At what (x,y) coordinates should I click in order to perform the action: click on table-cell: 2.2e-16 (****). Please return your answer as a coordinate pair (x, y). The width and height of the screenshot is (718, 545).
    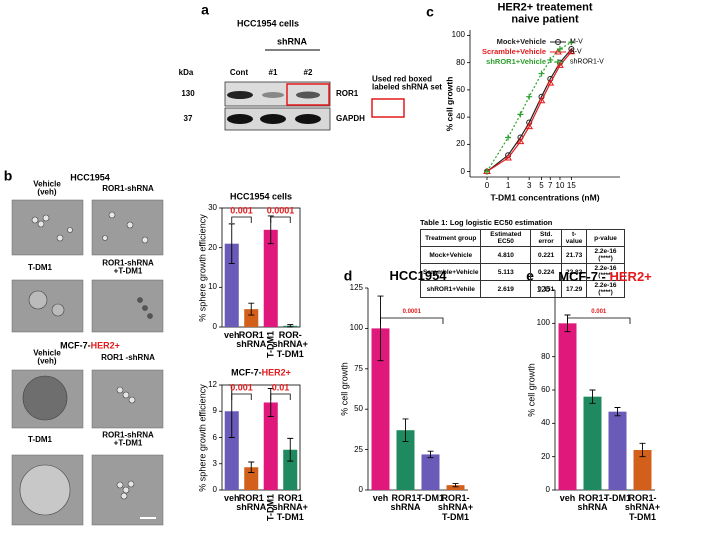
    Looking at the image, I should click on (605, 289).